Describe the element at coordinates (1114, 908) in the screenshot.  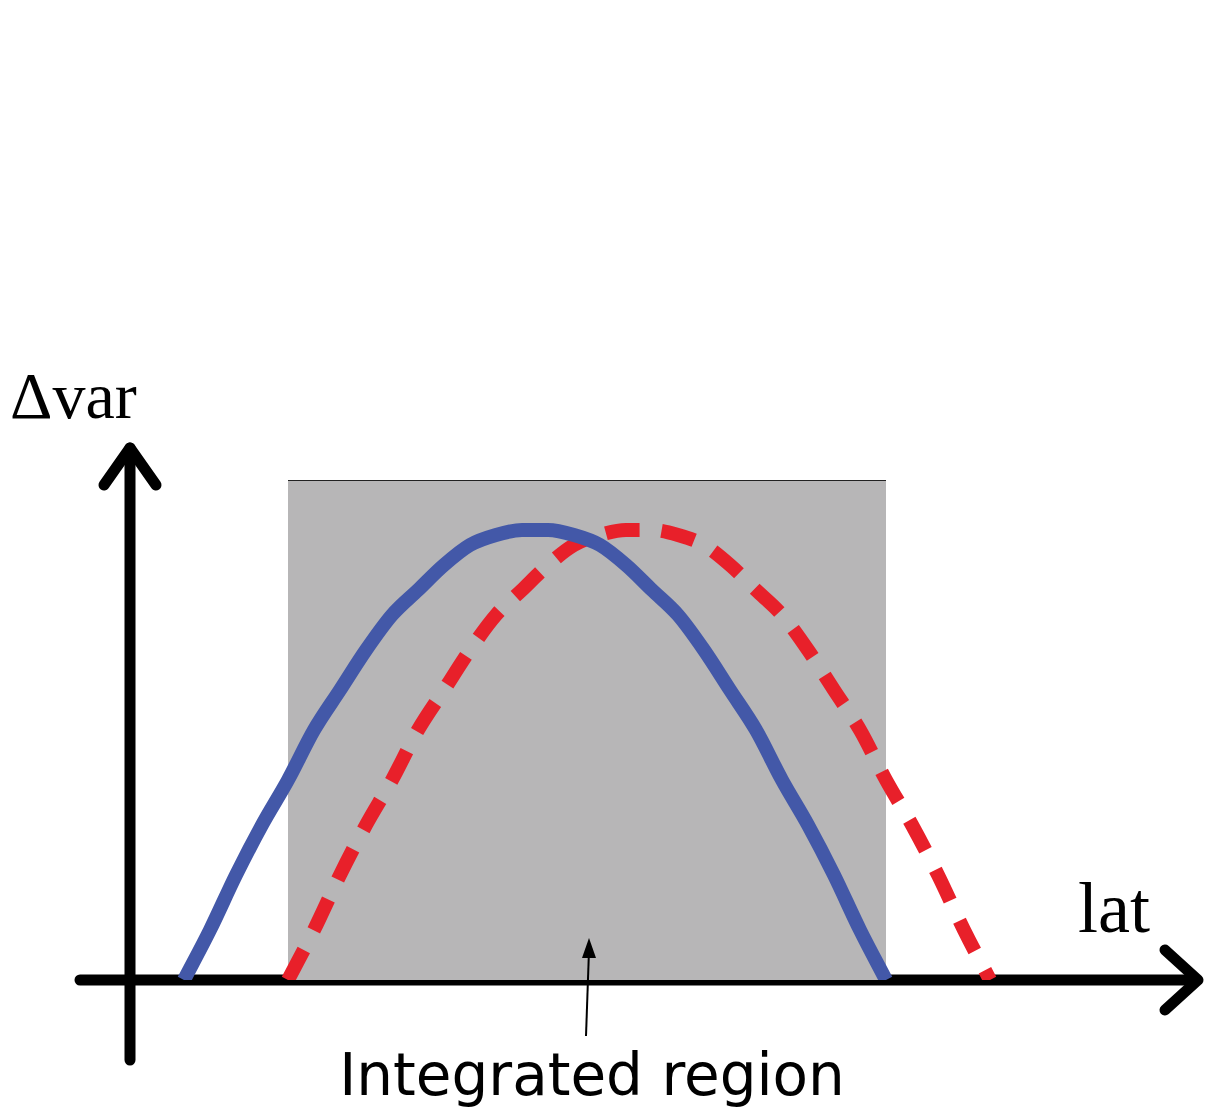
I see `x-axis-title: lat` at that location.